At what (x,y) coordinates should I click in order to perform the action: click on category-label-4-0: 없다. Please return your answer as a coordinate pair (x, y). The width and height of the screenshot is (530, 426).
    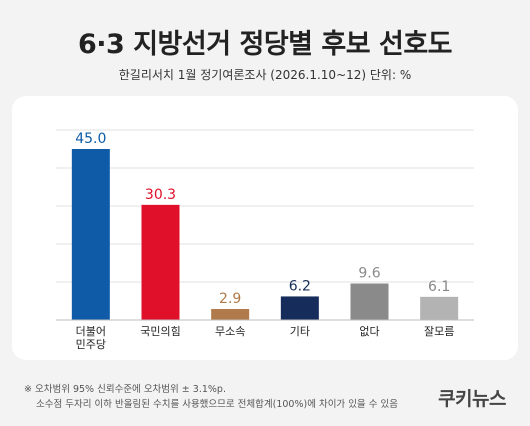
    Looking at the image, I should click on (369, 331).